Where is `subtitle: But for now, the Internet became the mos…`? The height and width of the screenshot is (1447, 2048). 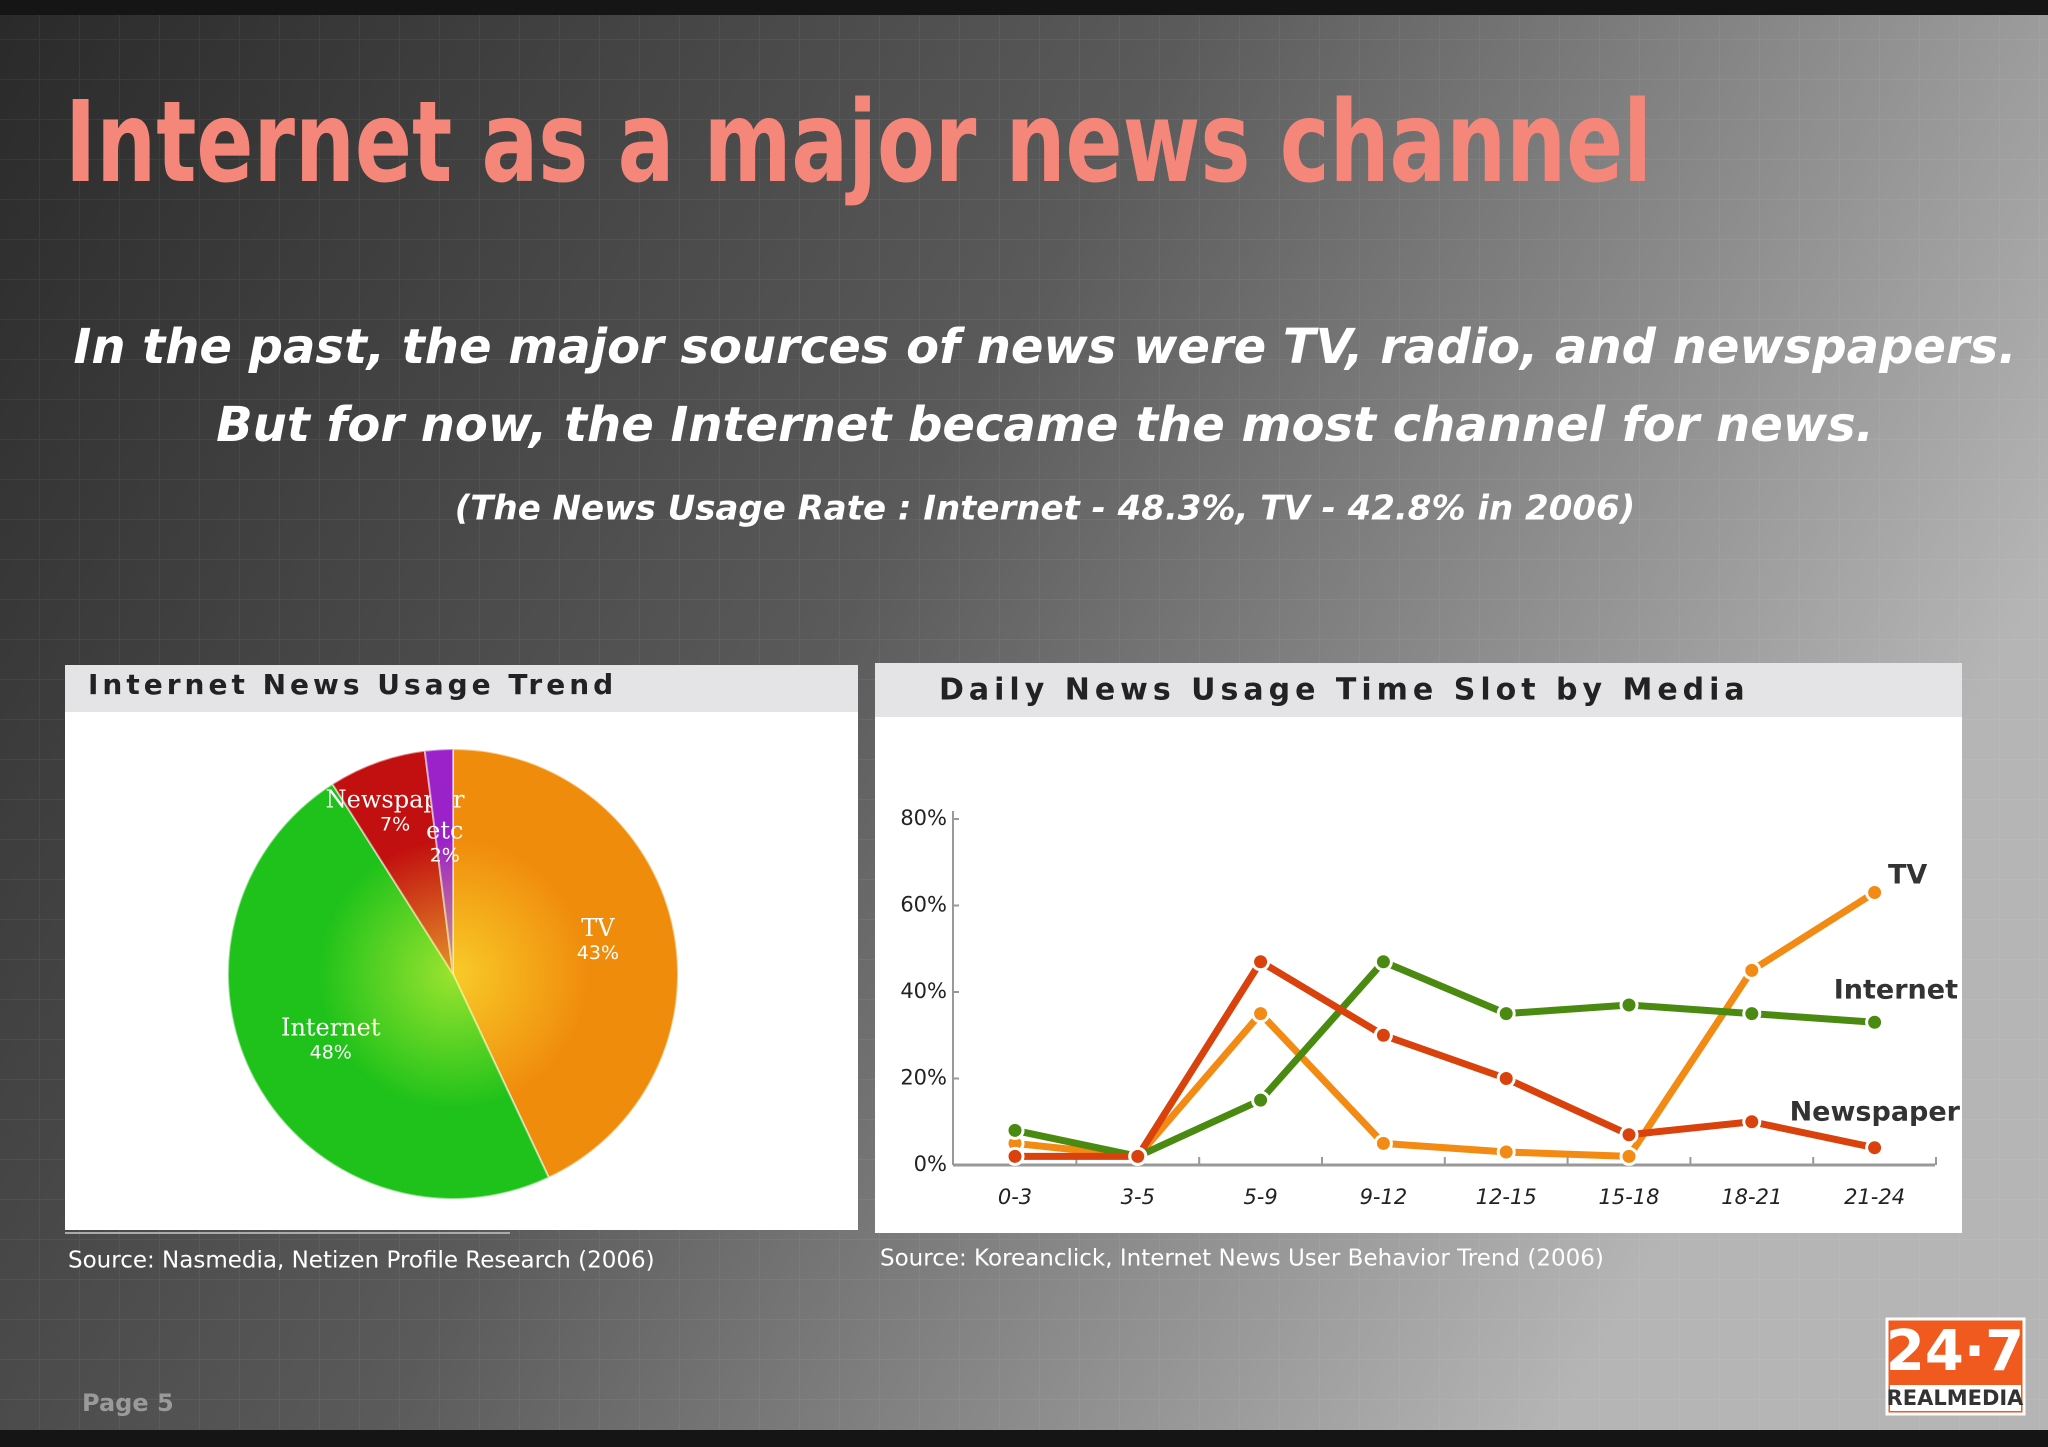 subtitle: But for now, the Internet became the mos… is located at coordinates (1045, 425).